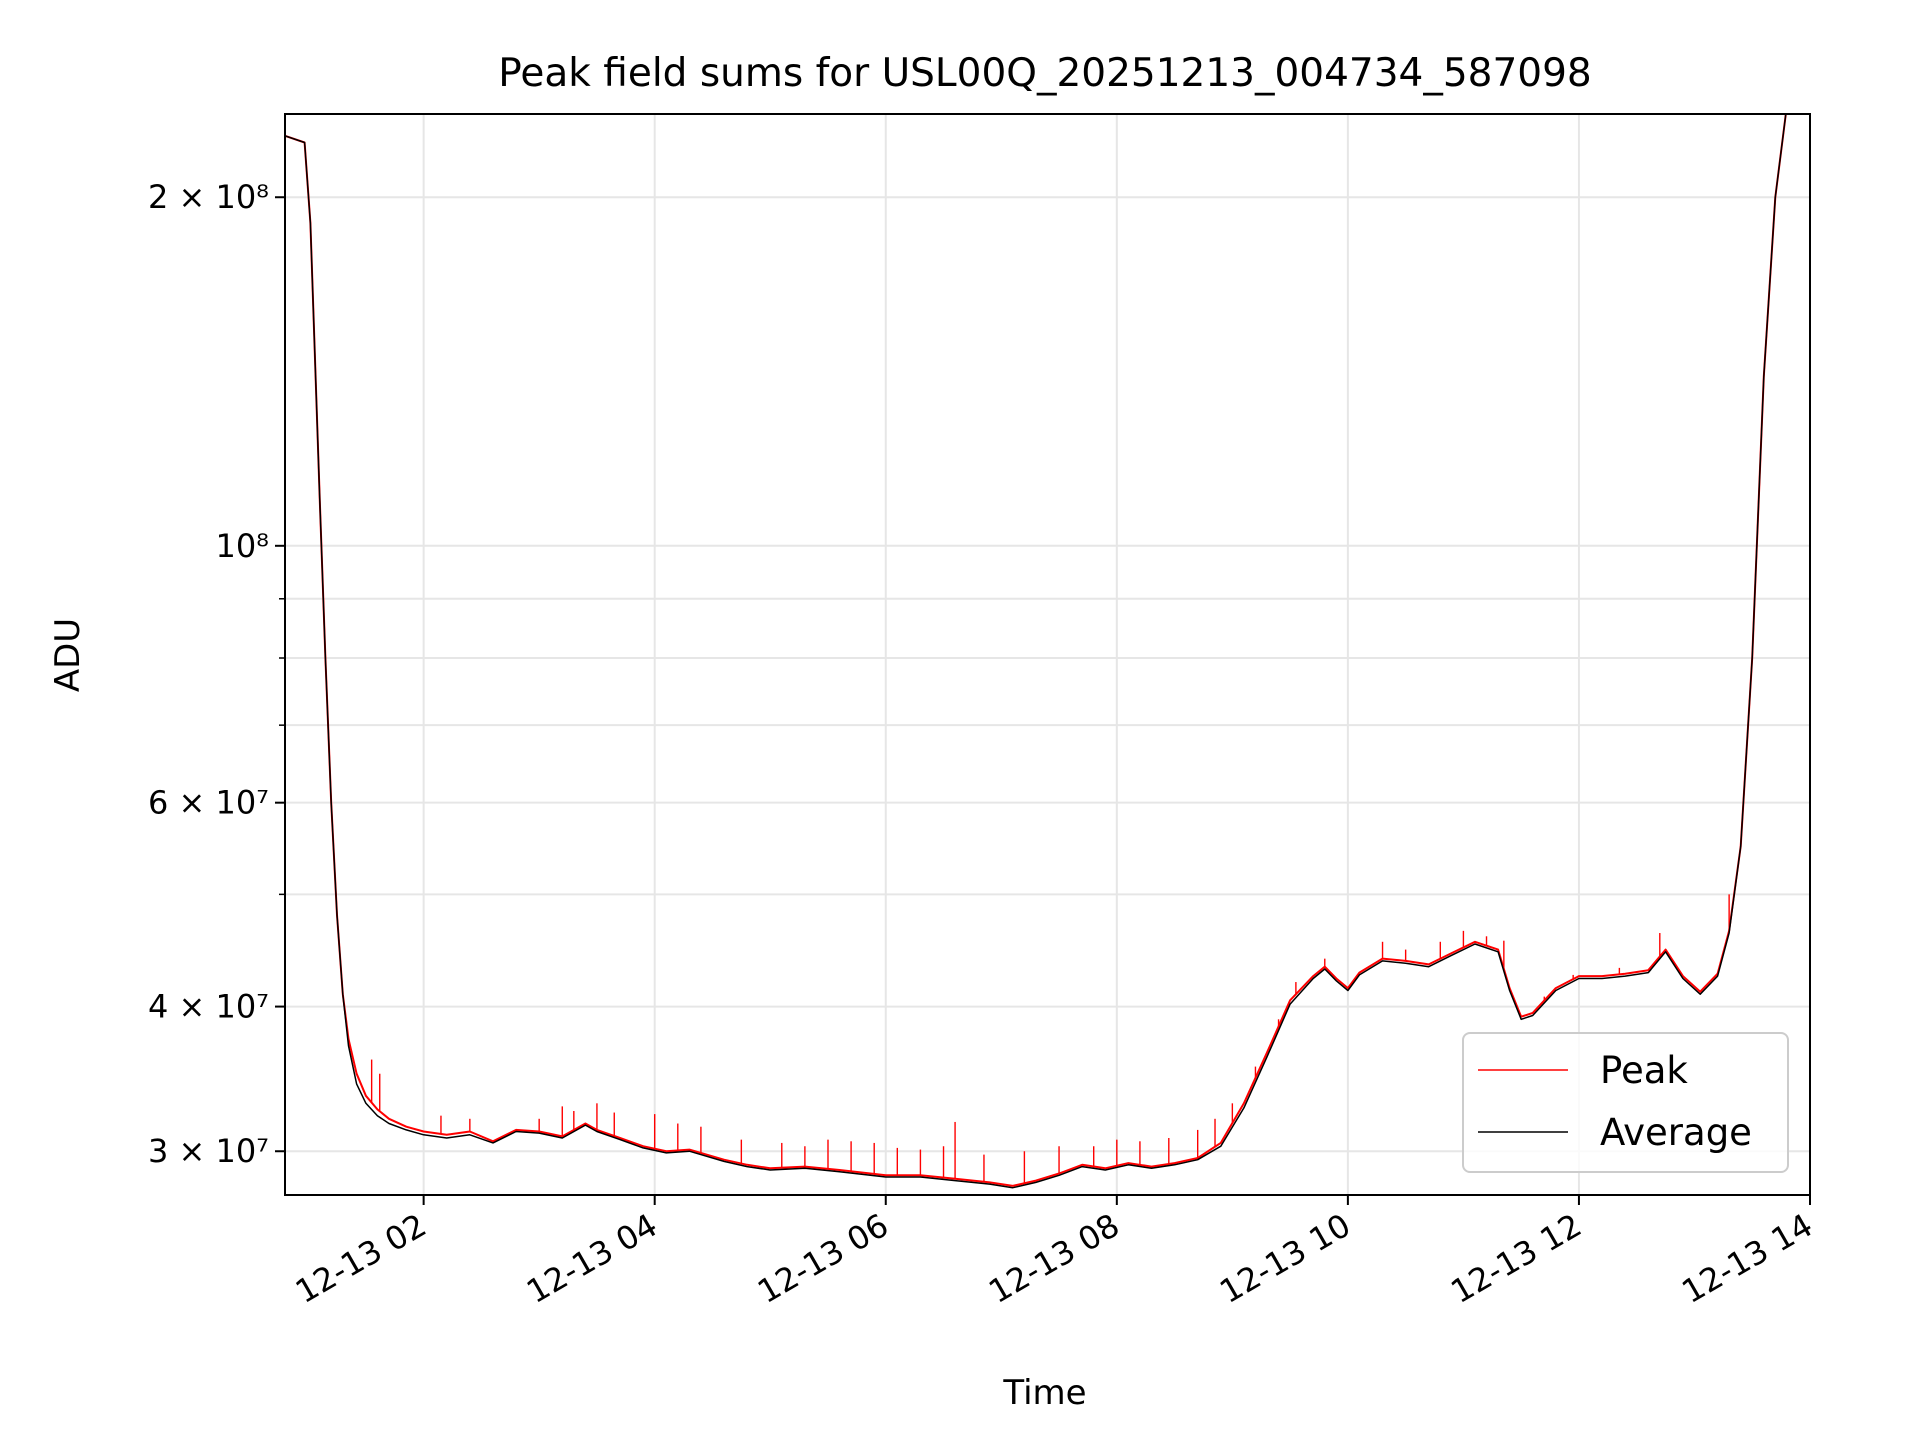  What do you see at coordinates (1644, 1070) in the screenshot?
I see `legend-label-peak: Peak` at bounding box center [1644, 1070].